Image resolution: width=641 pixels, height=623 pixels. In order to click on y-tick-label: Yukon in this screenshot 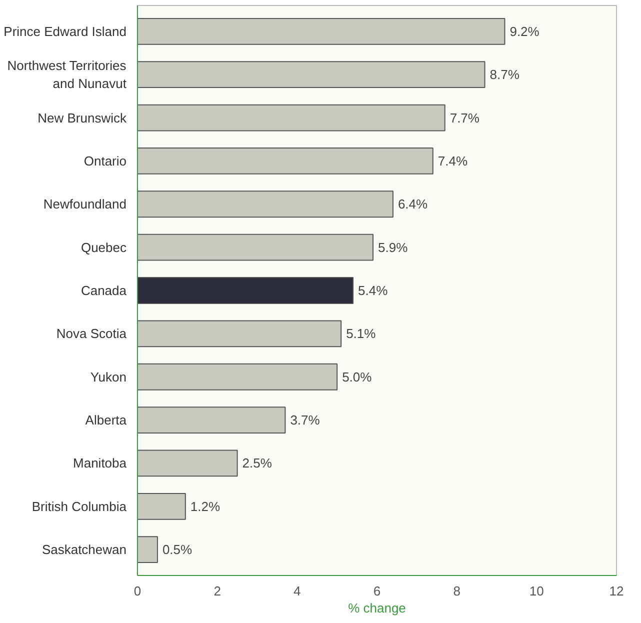, I will do `click(108, 376)`.